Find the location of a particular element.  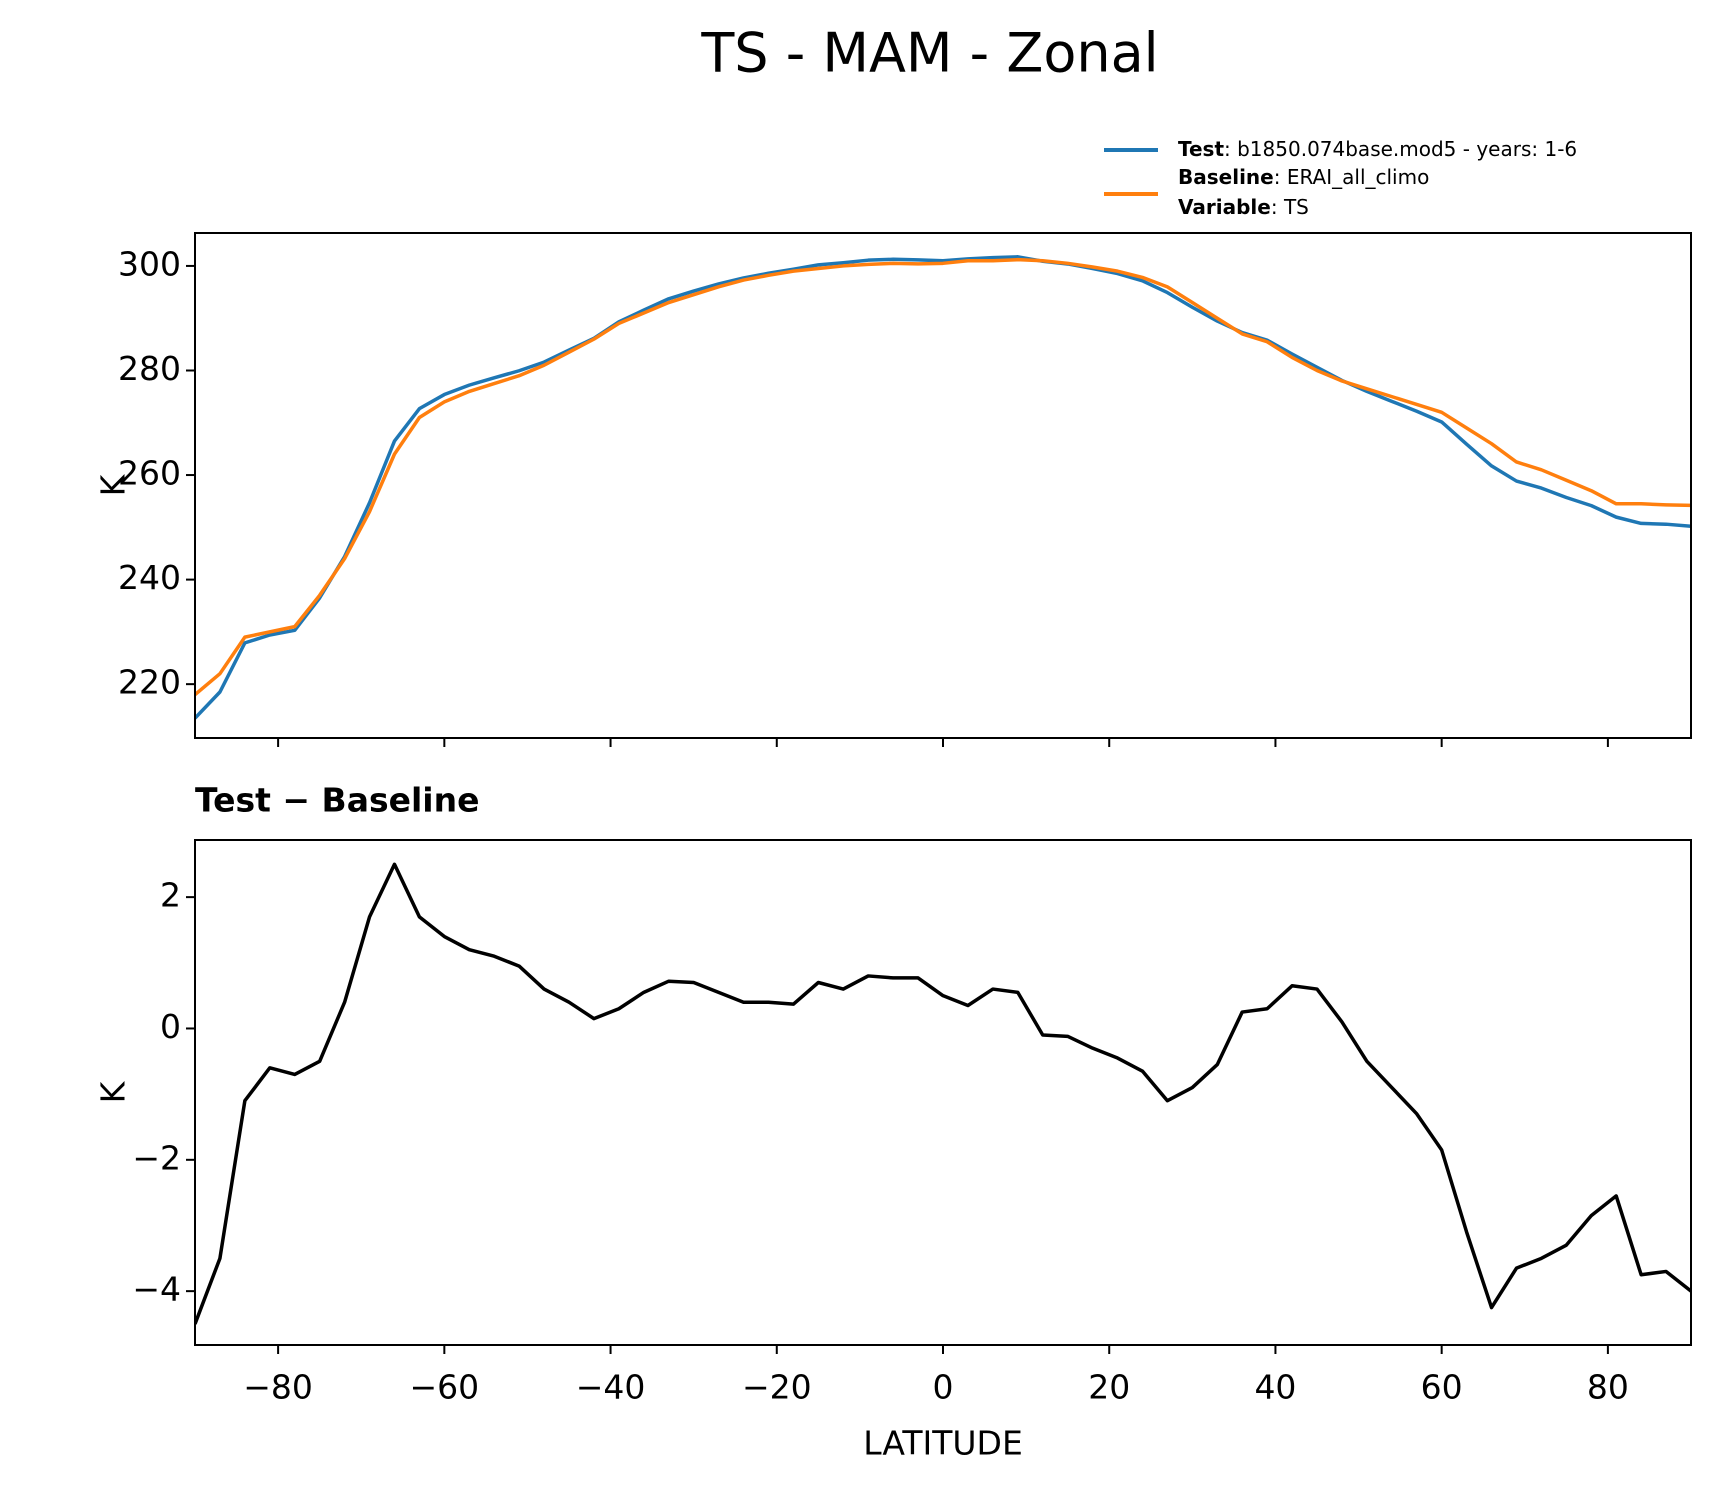

x-axis-label: LATITUDE is located at coordinates (943, 1443).